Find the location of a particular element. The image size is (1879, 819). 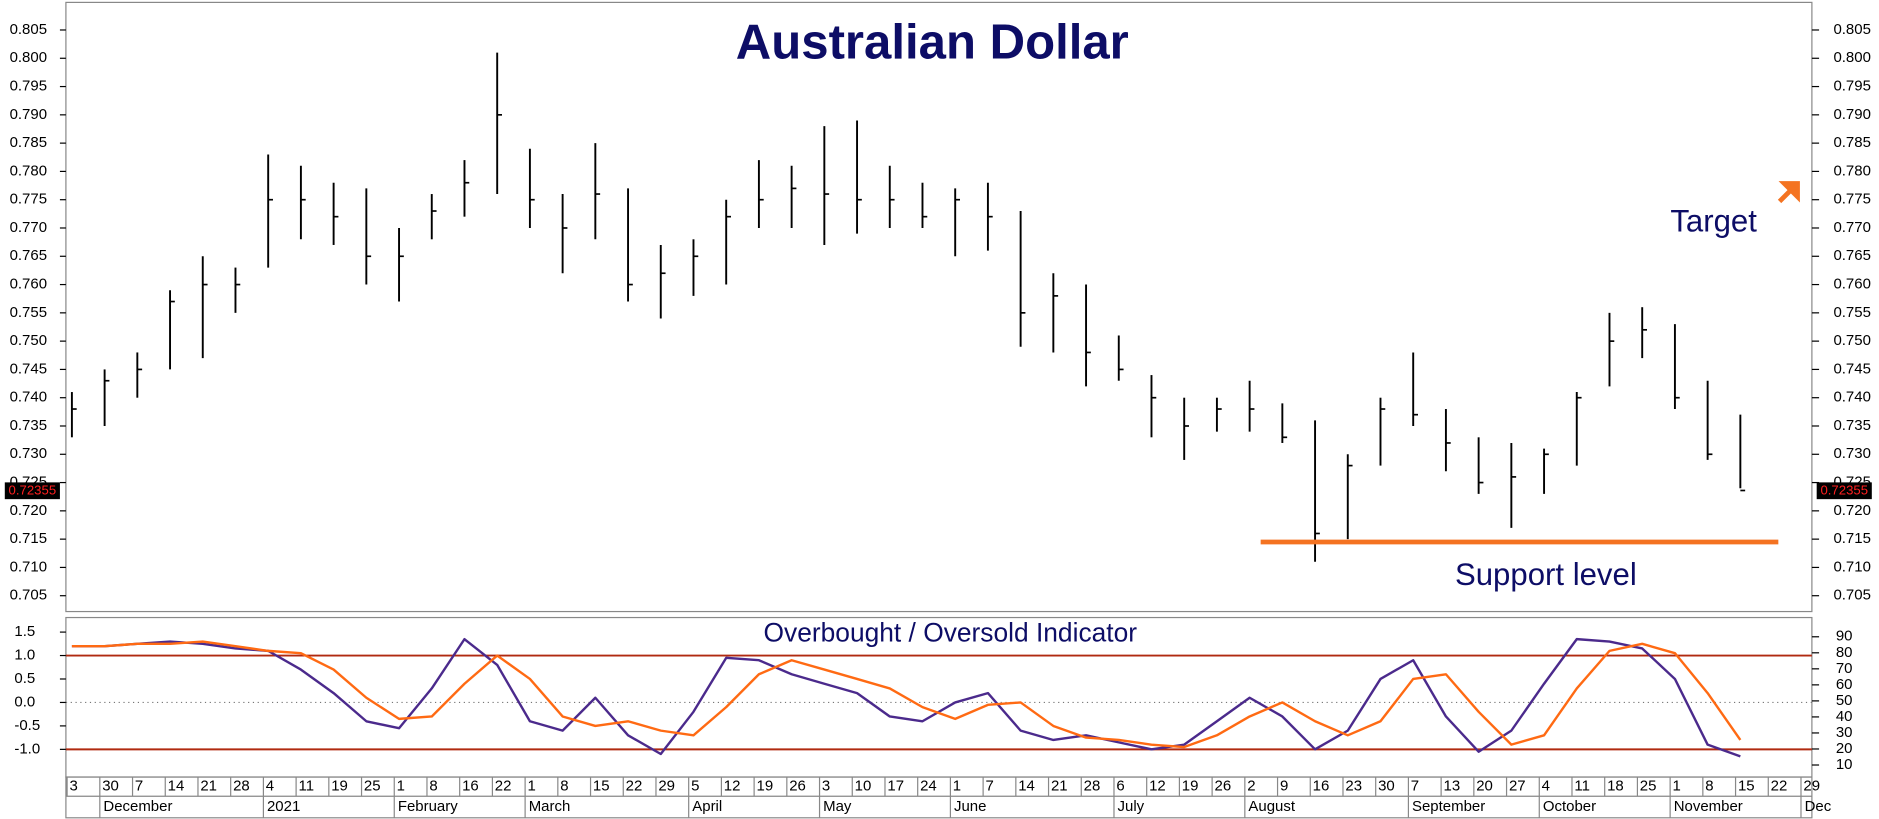

last-price-box-right-label: 0.72355 is located at coordinates (1844, 489).